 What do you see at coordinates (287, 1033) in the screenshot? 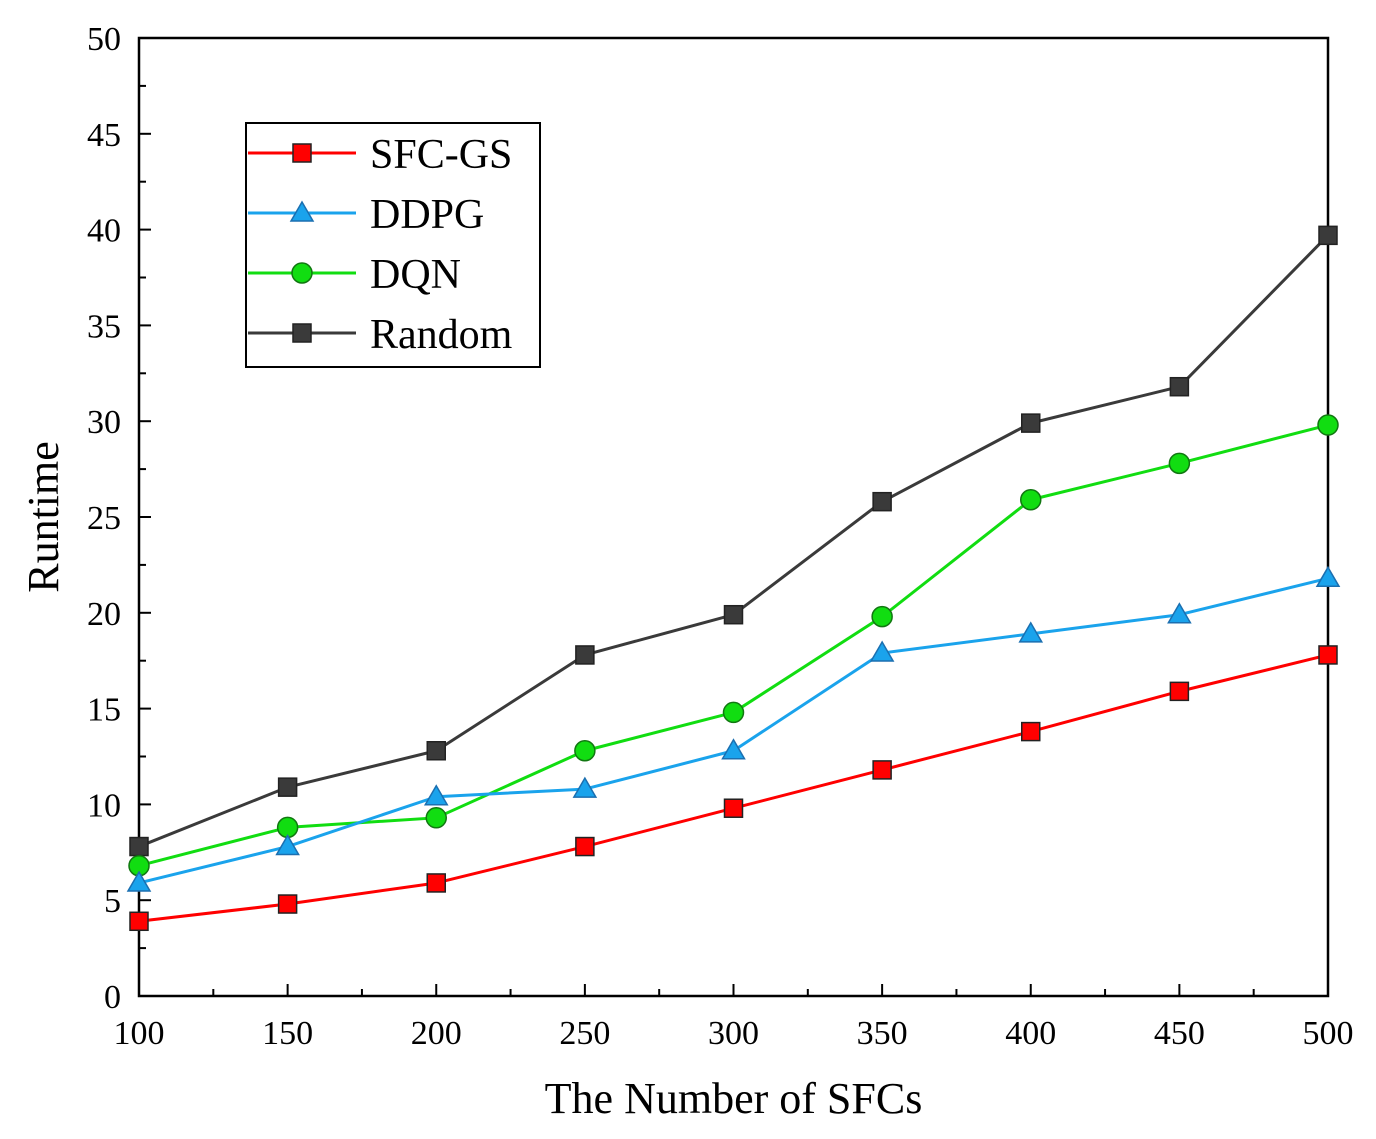
I see `x-tick-label: 150` at bounding box center [287, 1033].